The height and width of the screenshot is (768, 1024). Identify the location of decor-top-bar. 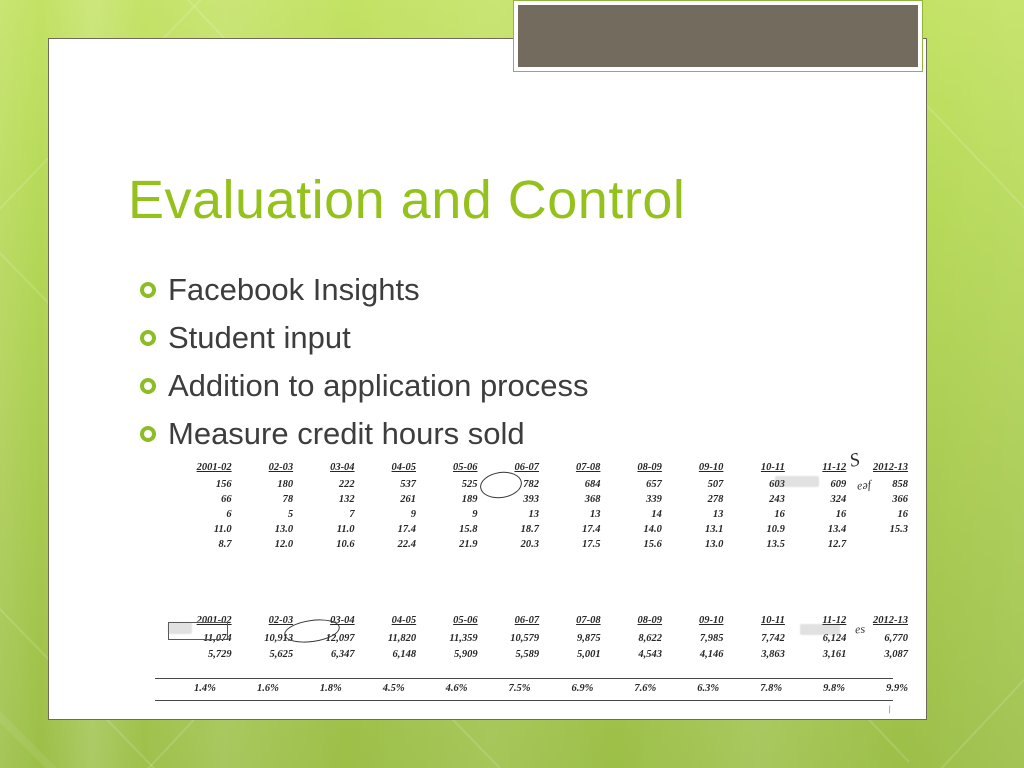
(718, 36).